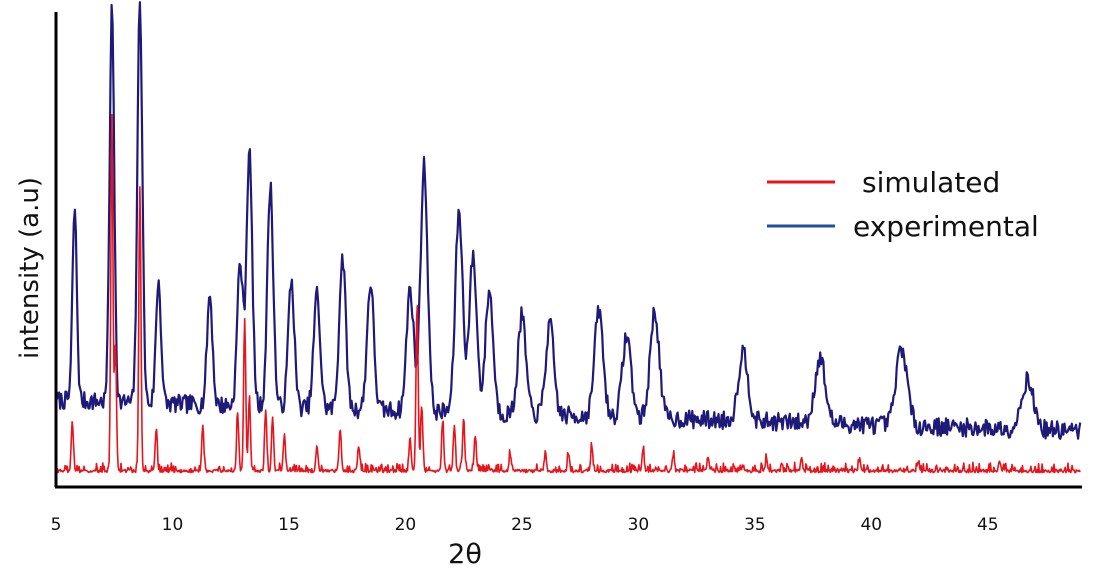 Image resolution: width=1094 pixels, height=575 pixels. Describe the element at coordinates (465, 554) in the screenshot. I see `x-axis-title: 2θ` at that location.